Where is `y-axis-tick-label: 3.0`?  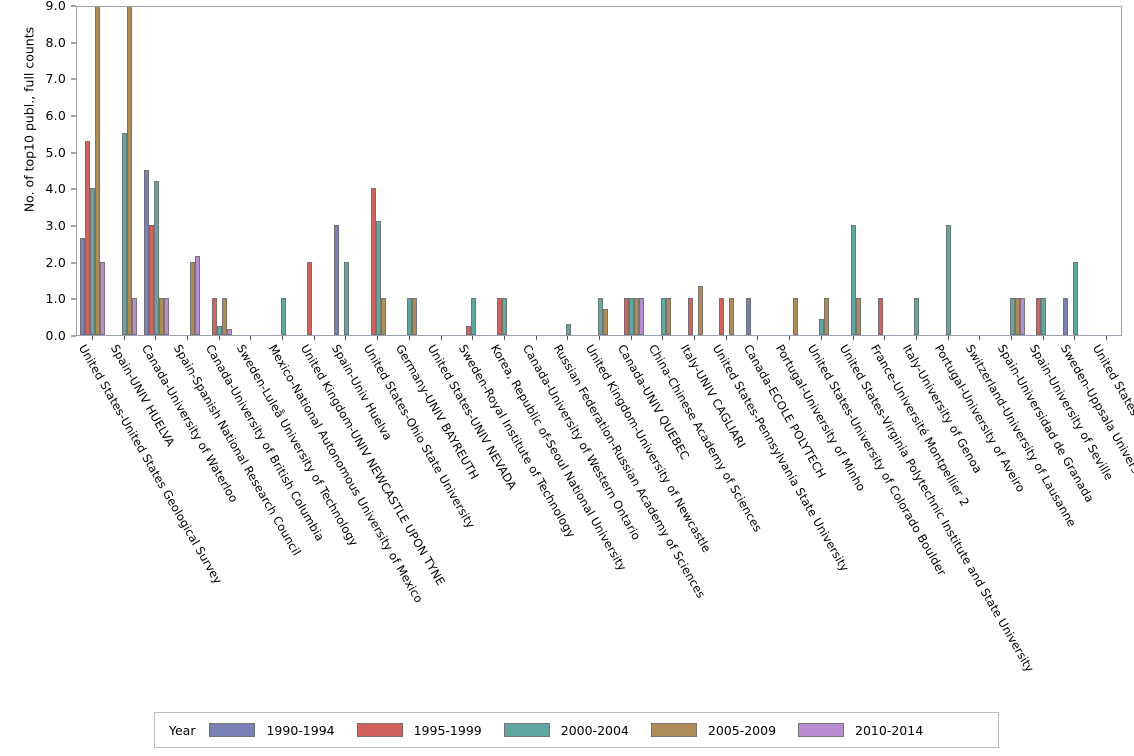 y-axis-tick-label: 3.0 is located at coordinates (55, 225).